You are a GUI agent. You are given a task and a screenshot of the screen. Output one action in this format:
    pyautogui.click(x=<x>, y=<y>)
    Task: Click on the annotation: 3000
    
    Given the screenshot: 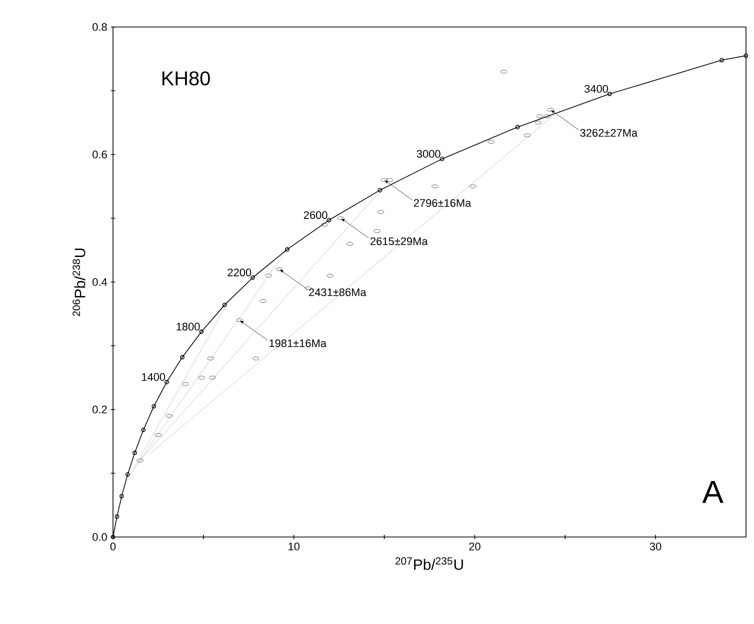 What is the action you would take?
    pyautogui.click(x=428, y=154)
    